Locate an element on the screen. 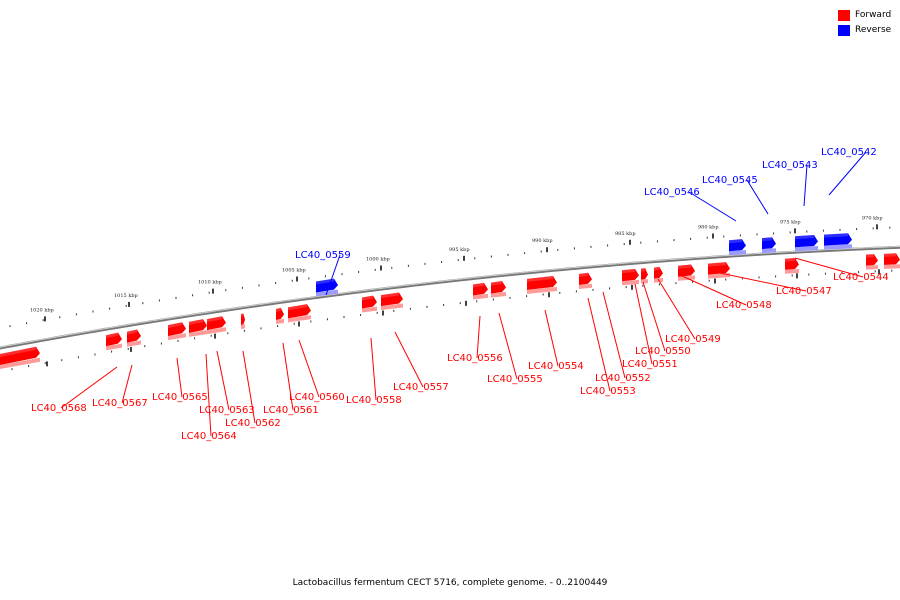 This screenshot has width=900, height=600. gene-label: LC40_0555 is located at coordinates (515, 379).